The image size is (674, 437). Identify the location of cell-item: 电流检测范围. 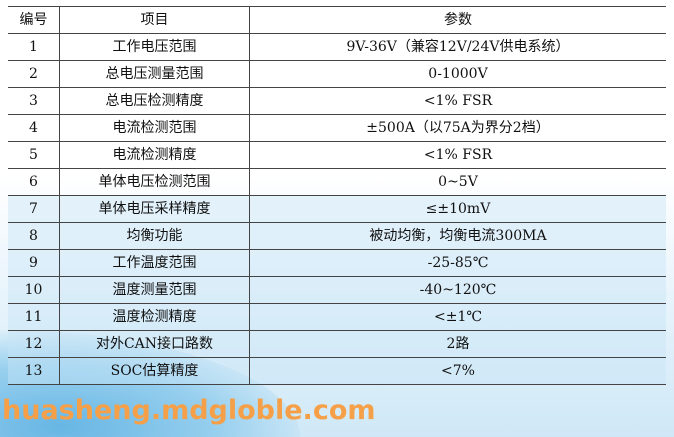
(154, 128).